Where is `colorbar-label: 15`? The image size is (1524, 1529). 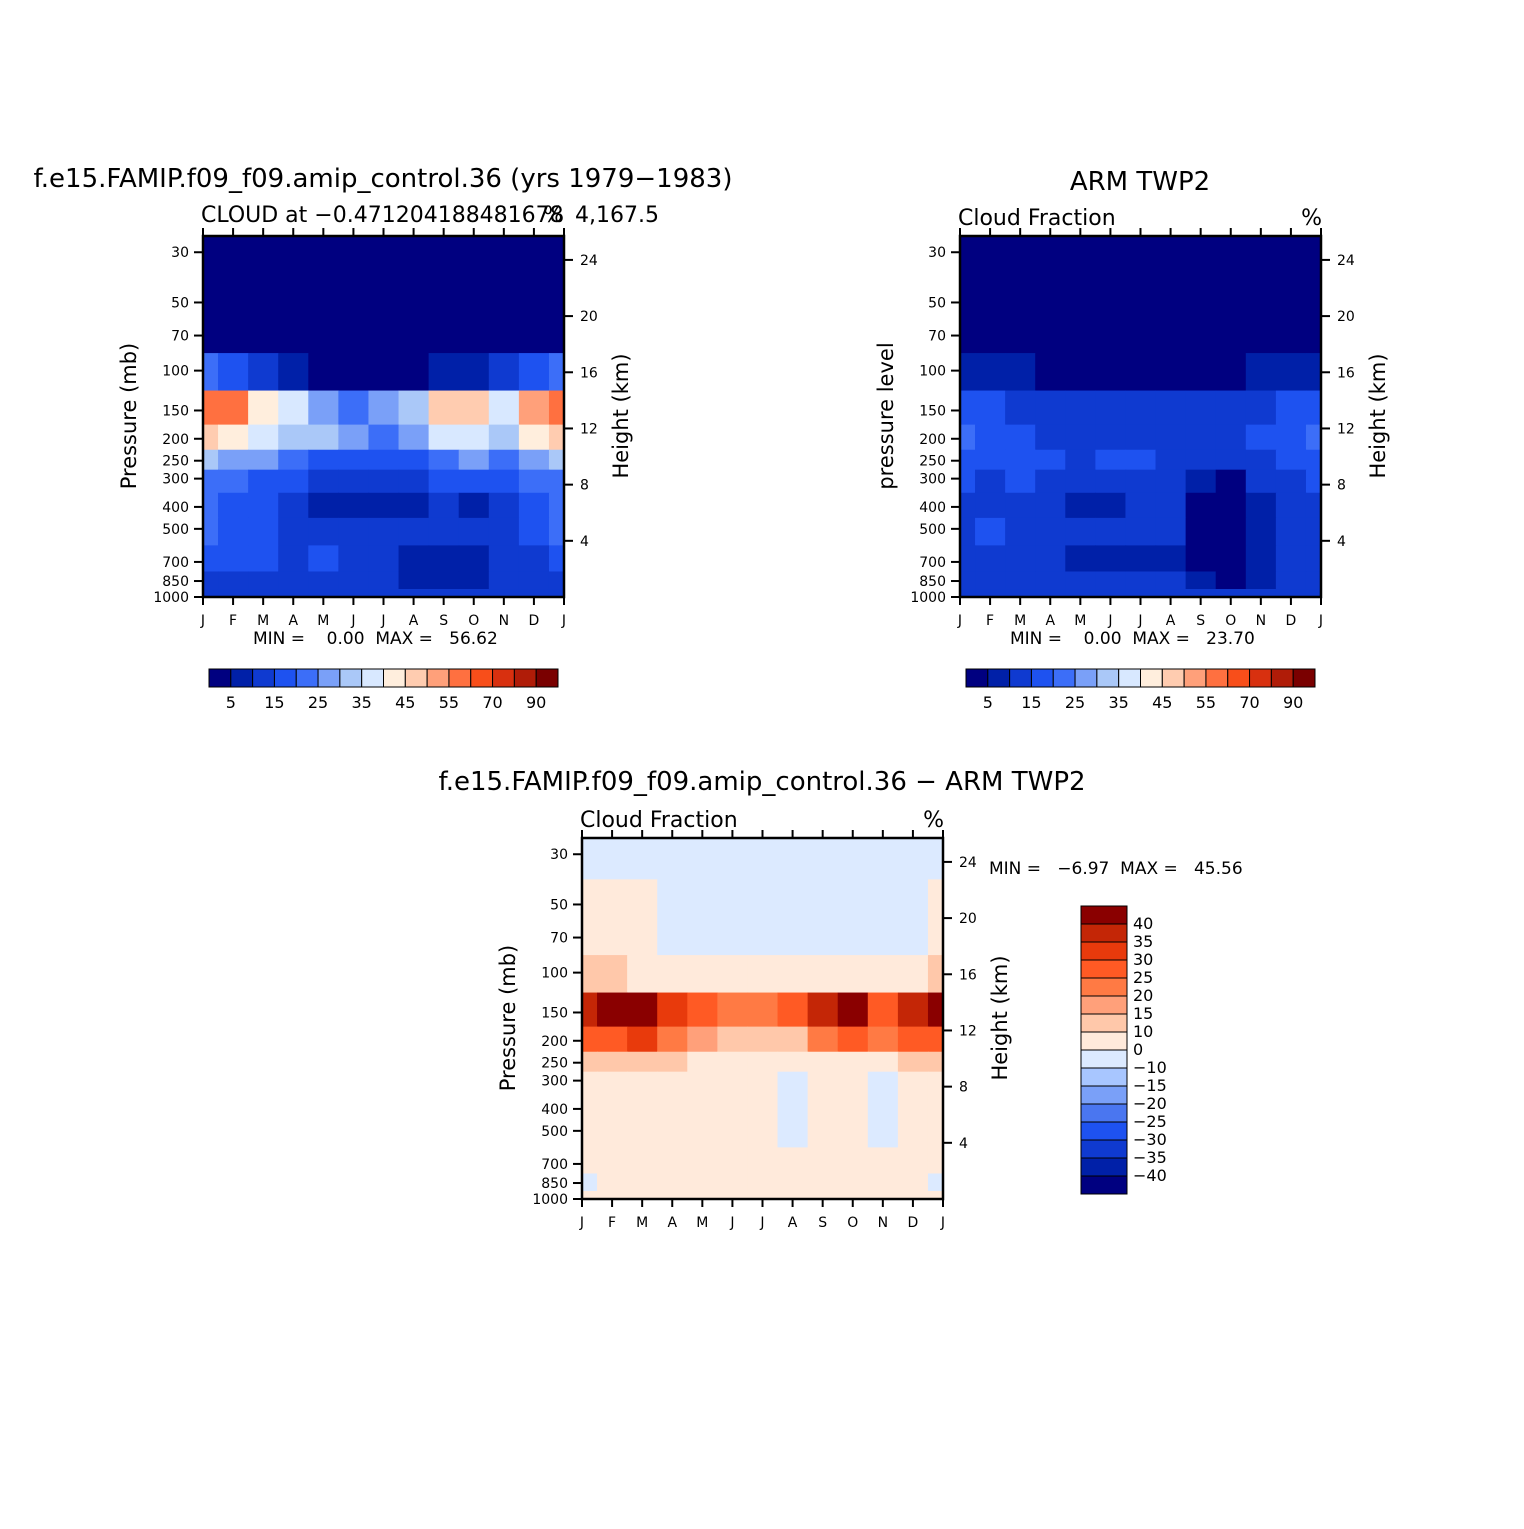
colorbar-label: 15 is located at coordinates (1031, 702).